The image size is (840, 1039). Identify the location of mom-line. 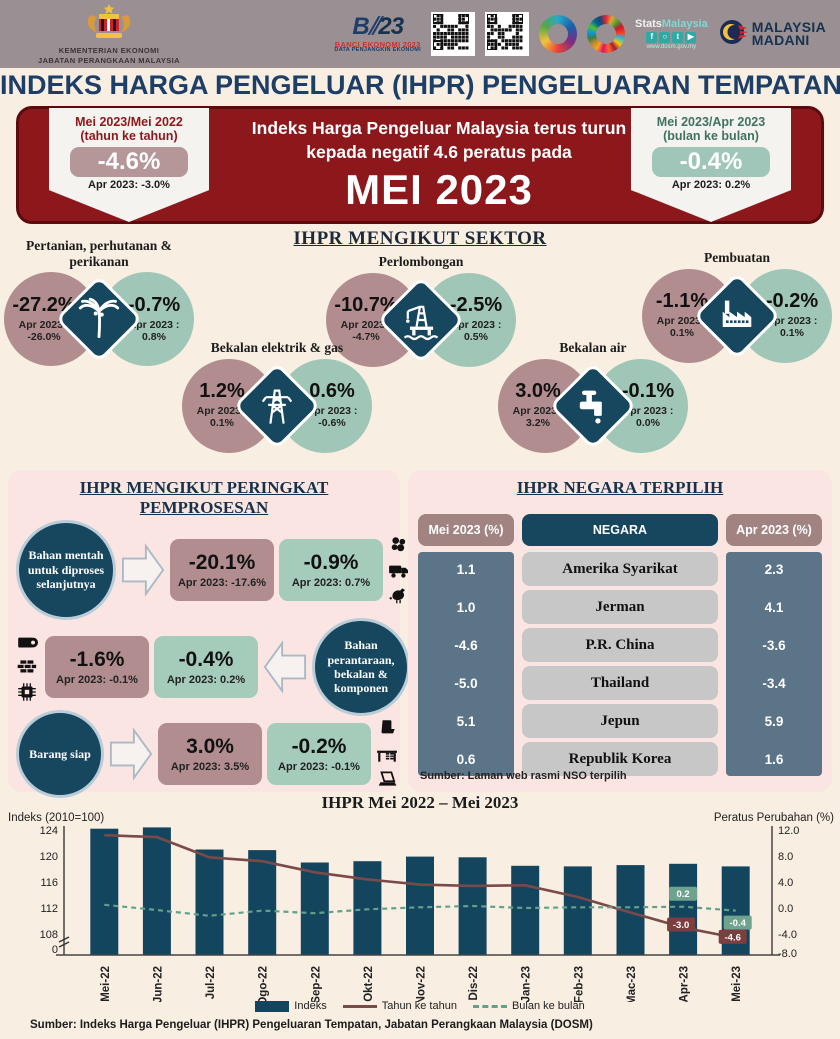
(420, 910).